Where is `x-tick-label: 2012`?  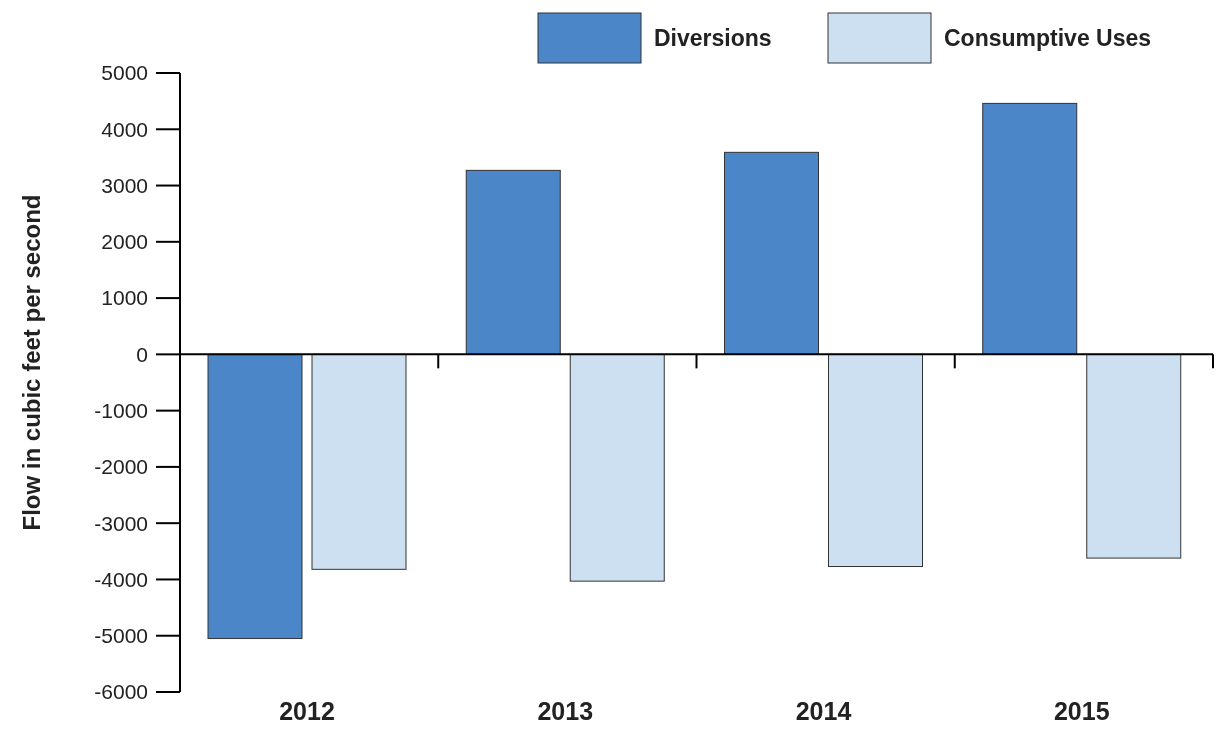
x-tick-label: 2012 is located at coordinates (307, 711).